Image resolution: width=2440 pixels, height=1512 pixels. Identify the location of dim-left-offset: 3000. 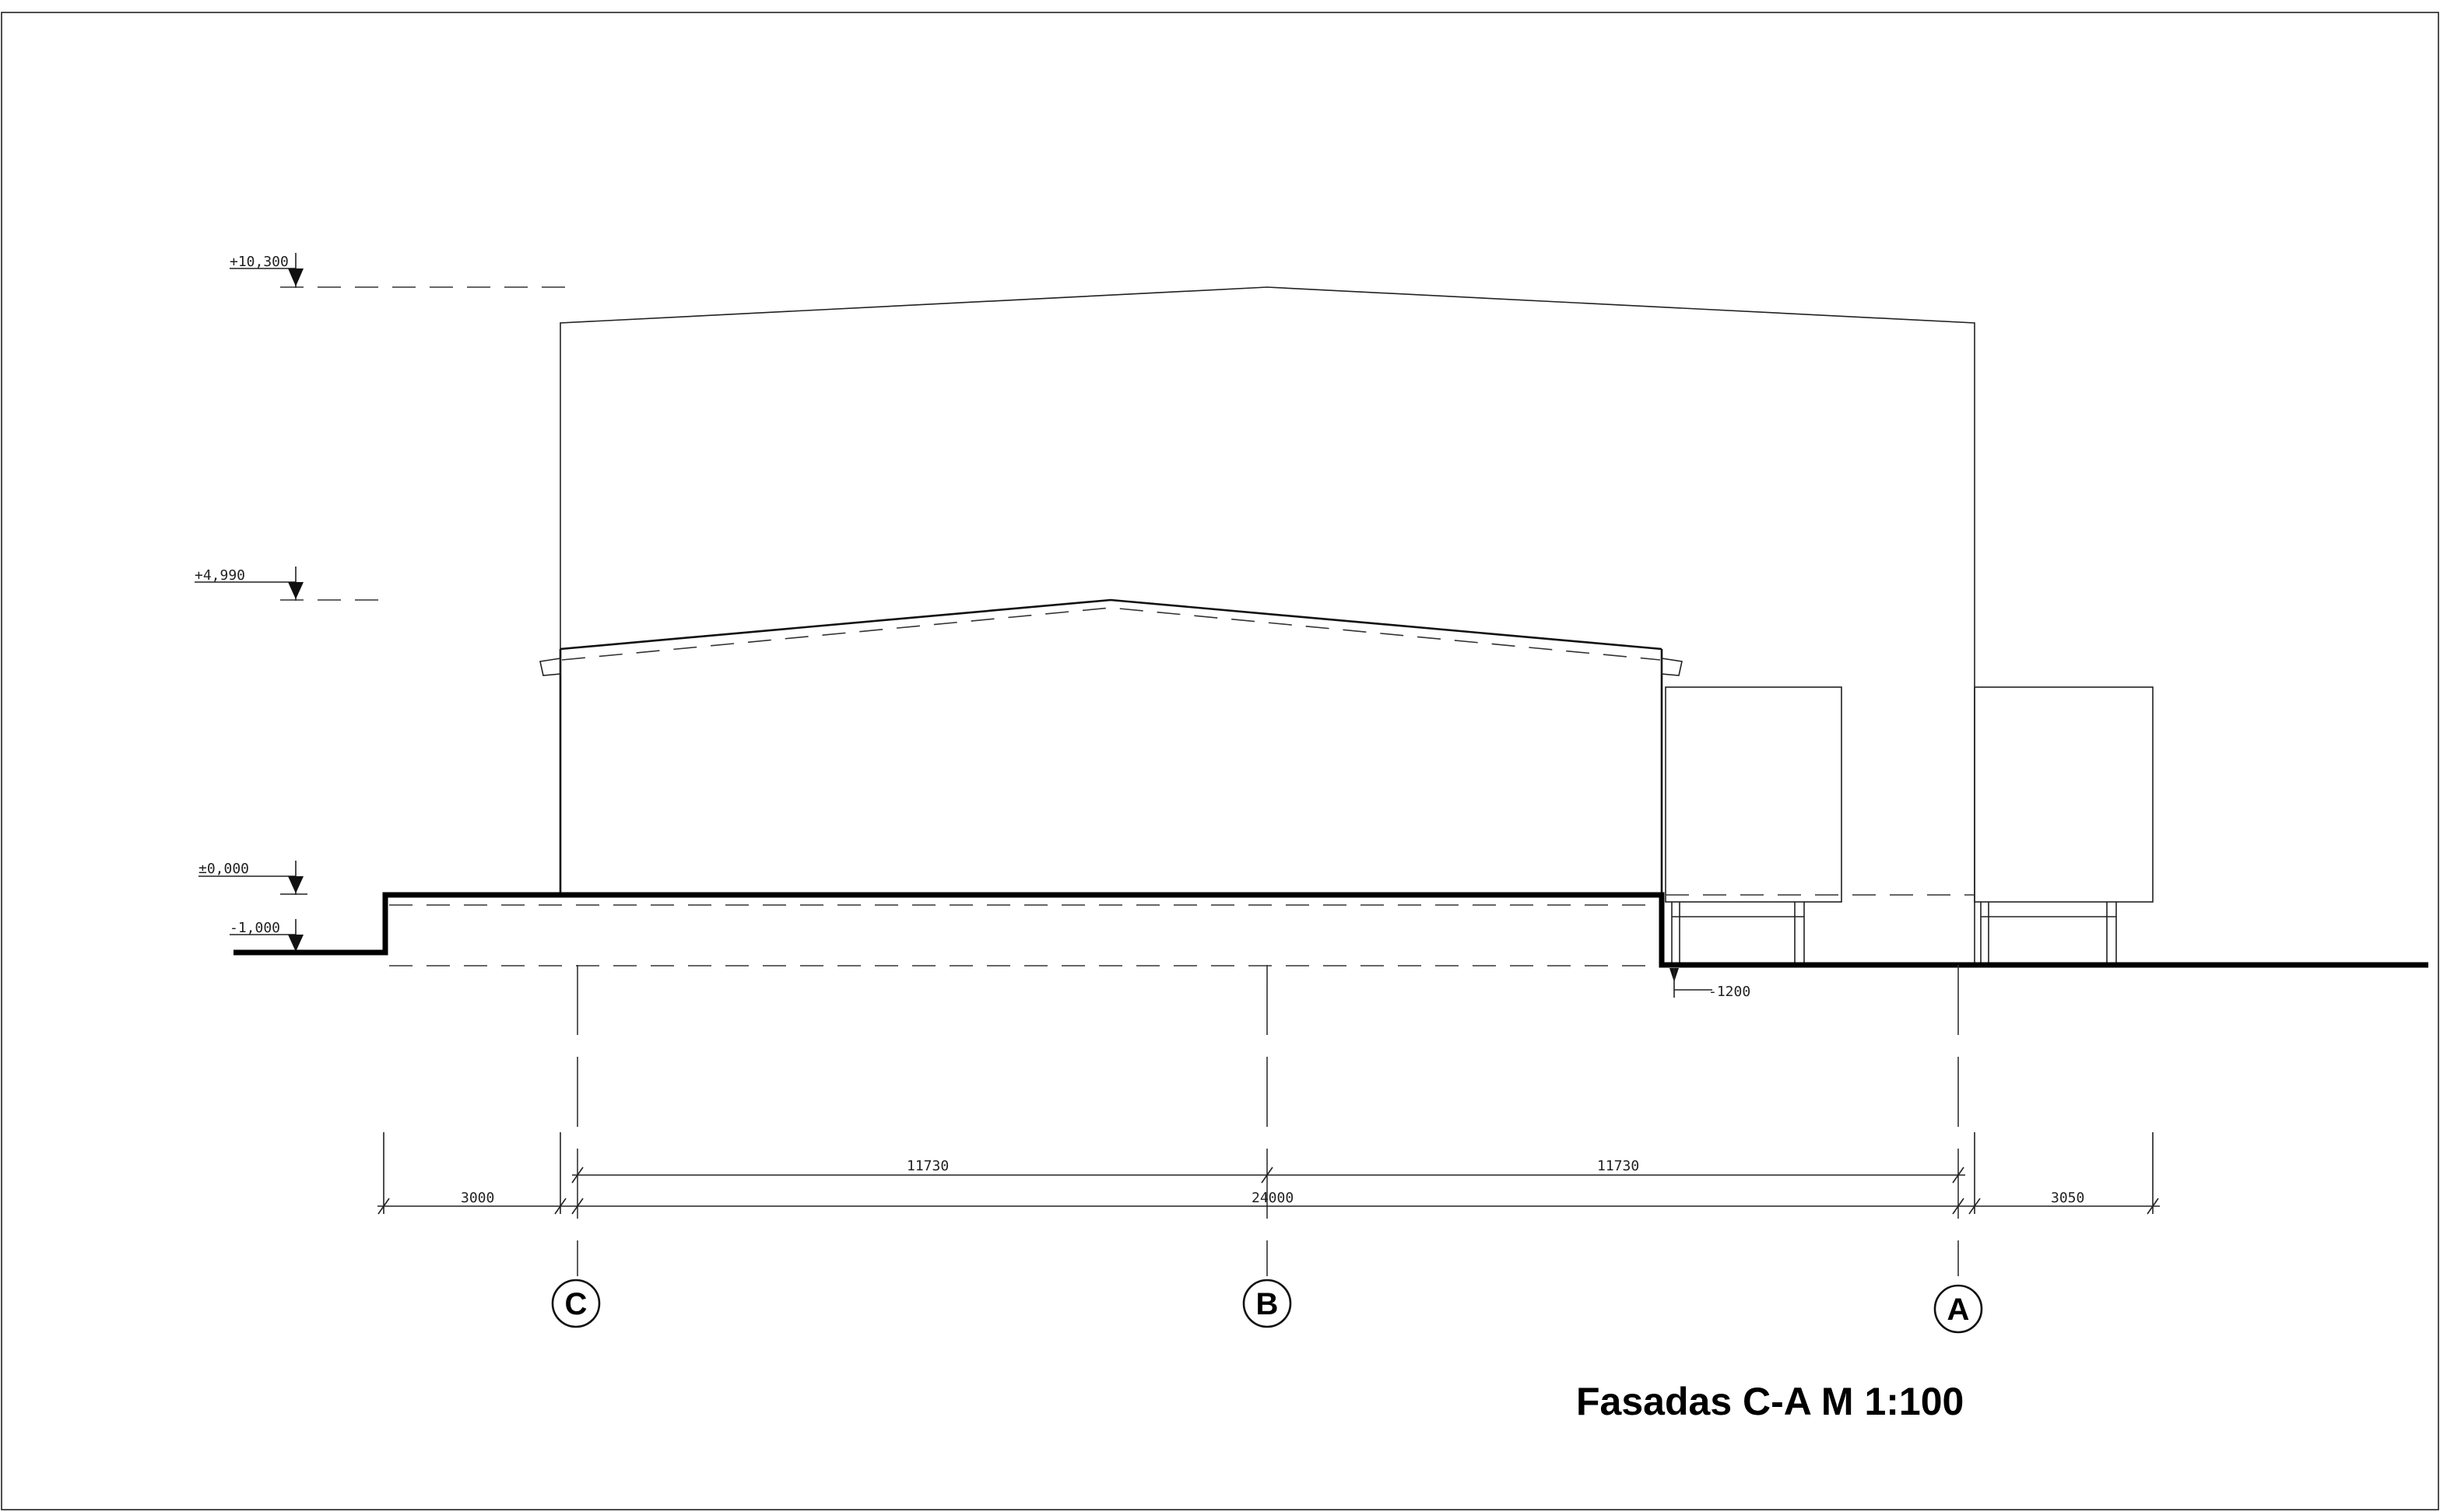
(478, 1198).